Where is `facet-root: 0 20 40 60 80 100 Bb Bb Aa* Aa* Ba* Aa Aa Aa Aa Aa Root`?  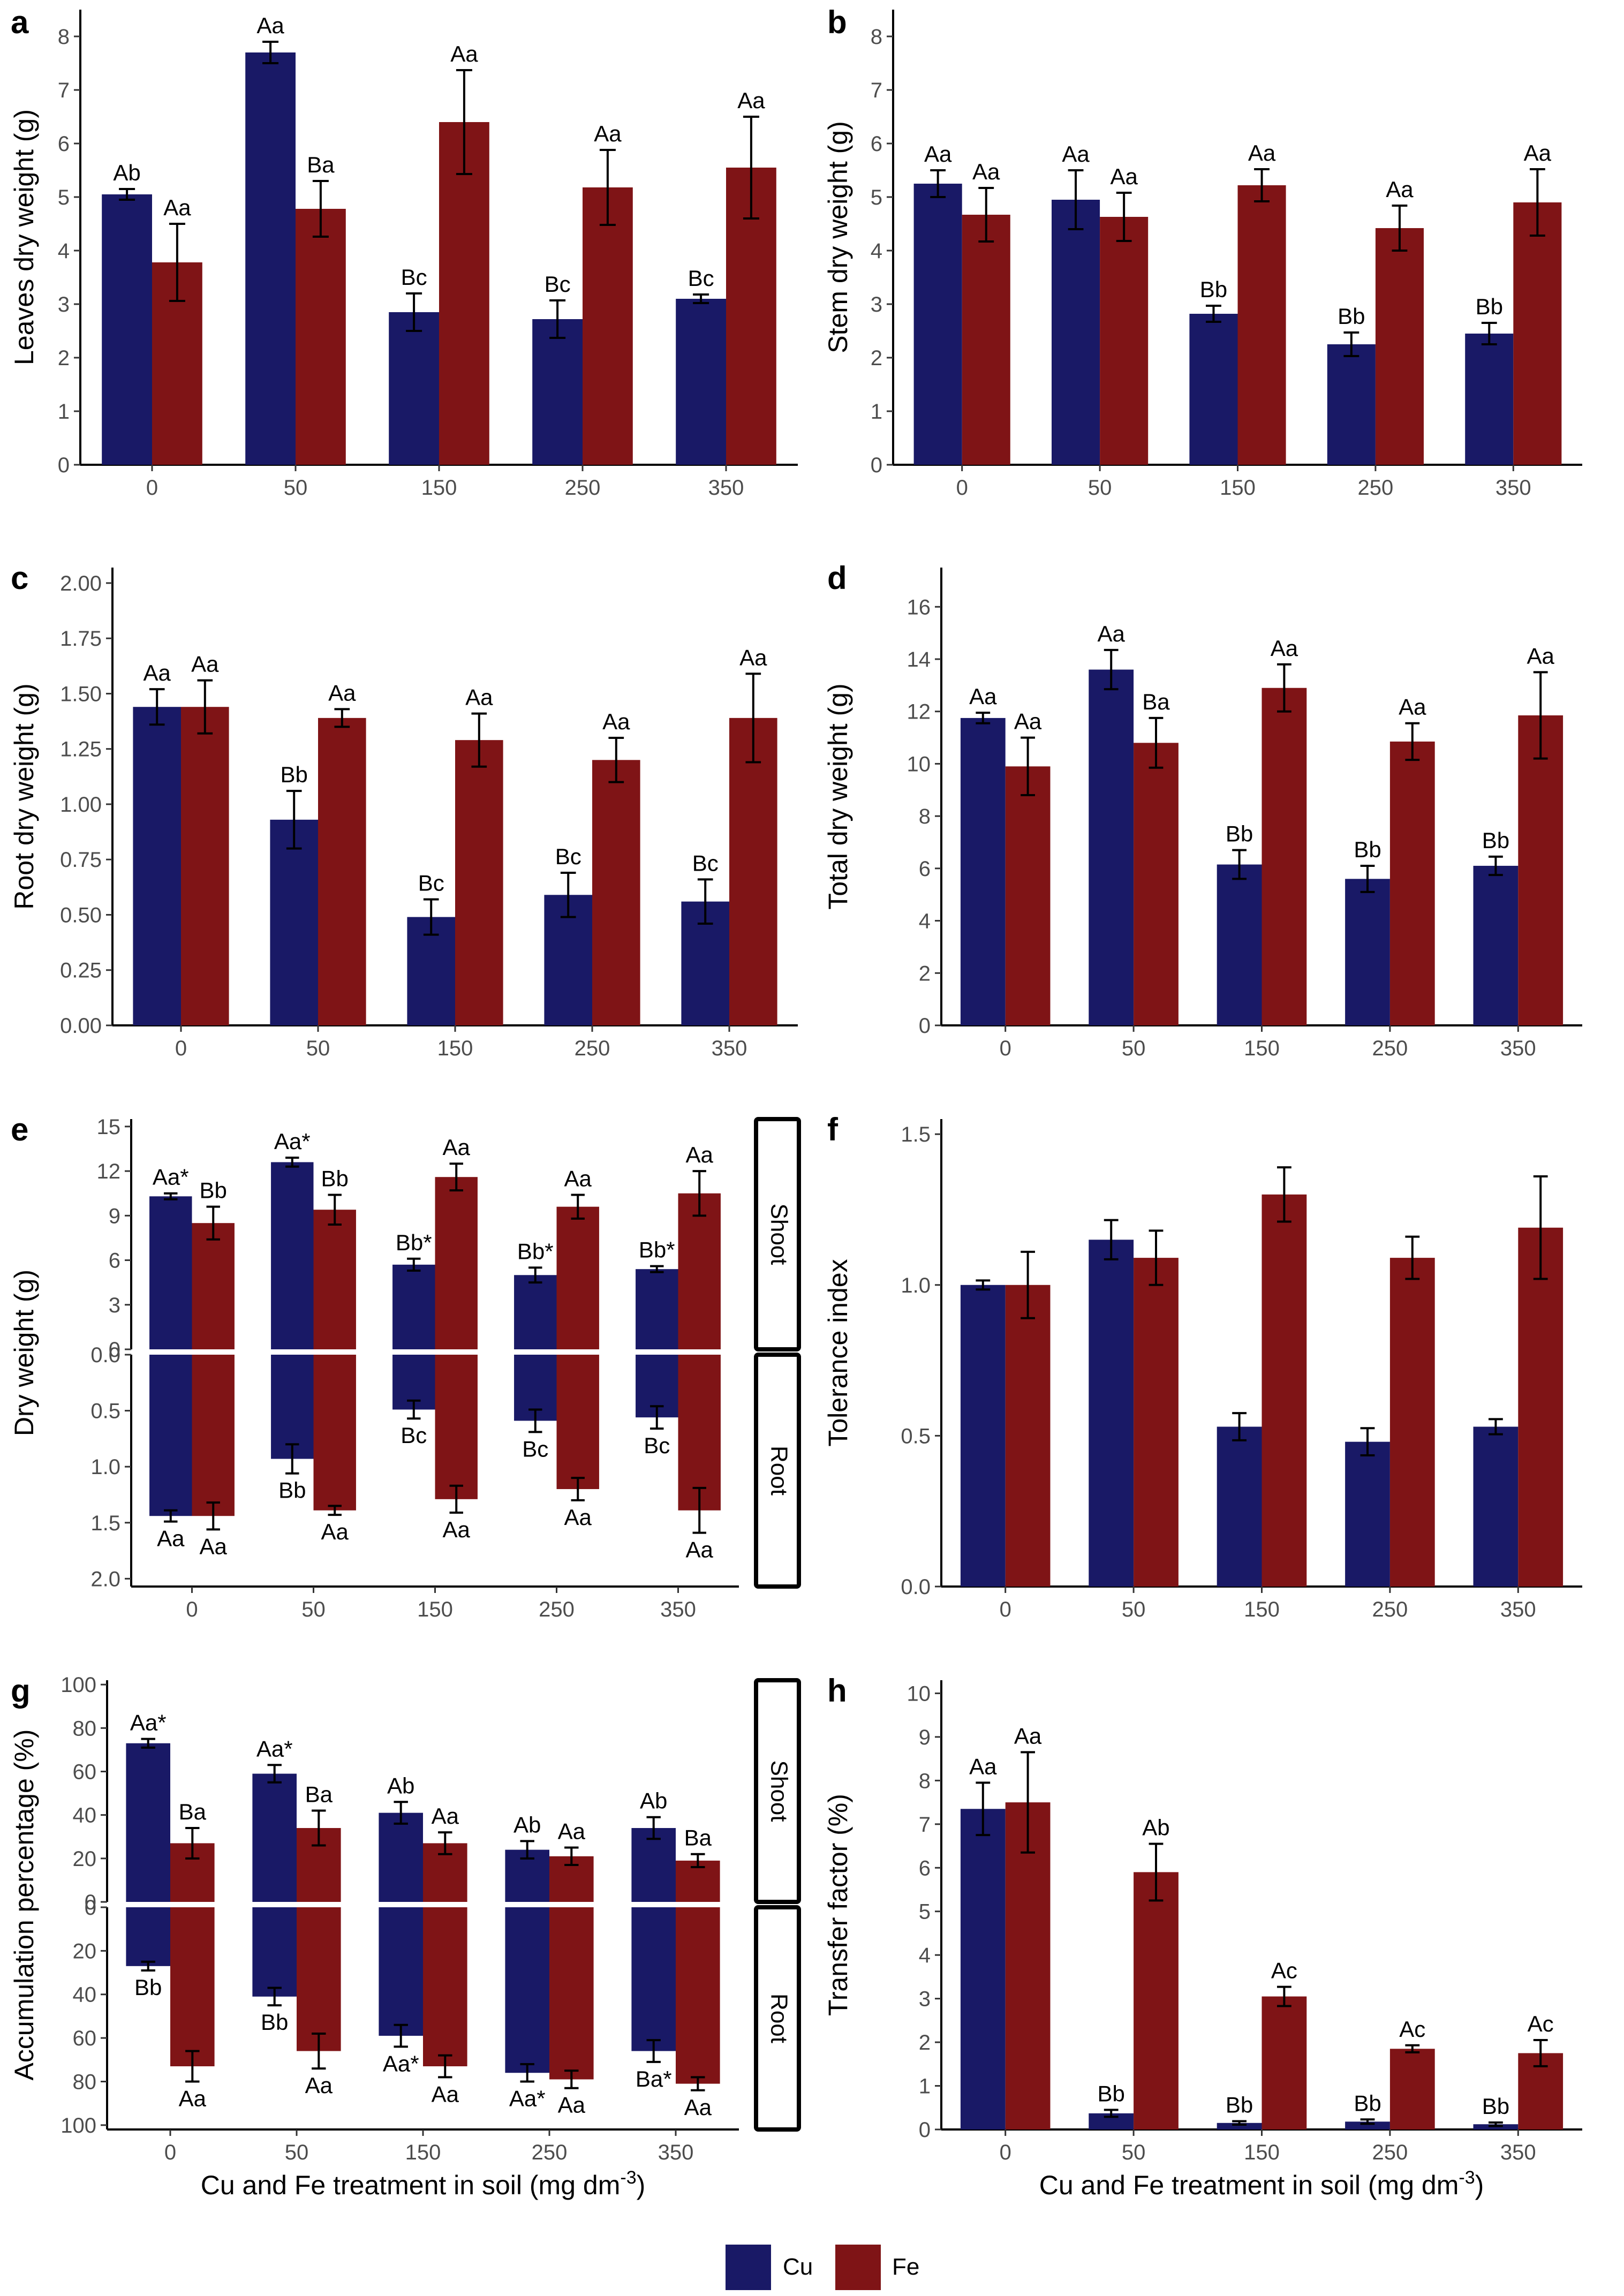 facet-root: 0 20 40 60 80 100 Bb Bb Aa* Aa* Ba* Aa Aa Aa Aa Aa Root is located at coordinates (431, 2017).